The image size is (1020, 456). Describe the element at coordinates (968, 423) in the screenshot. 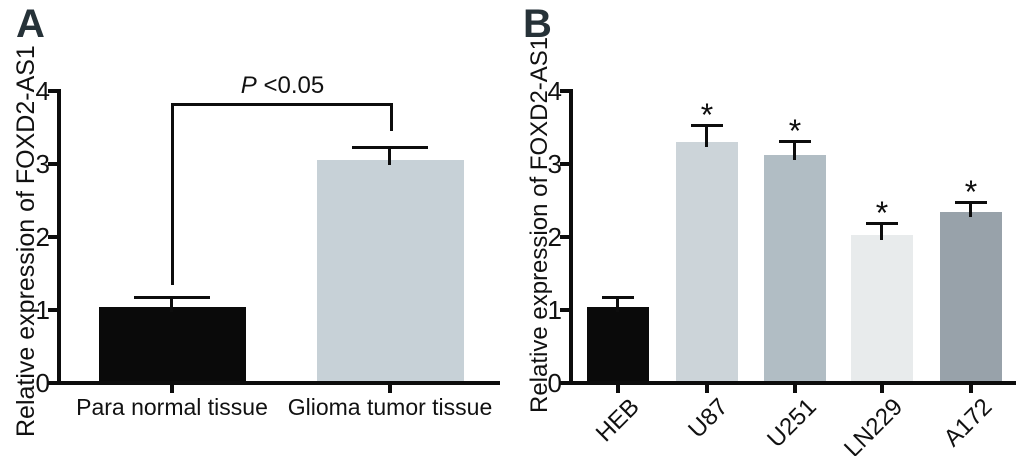

I see `x-category-label: A172` at that location.